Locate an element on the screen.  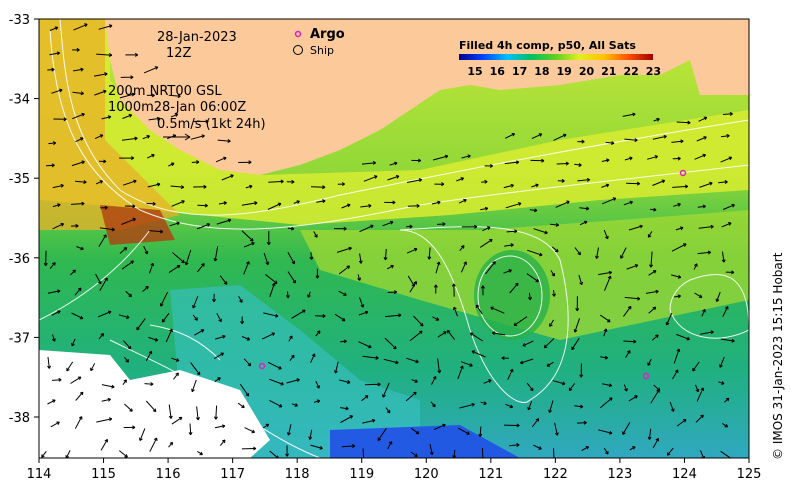
cold-patch is located at coordinates (425, 441).